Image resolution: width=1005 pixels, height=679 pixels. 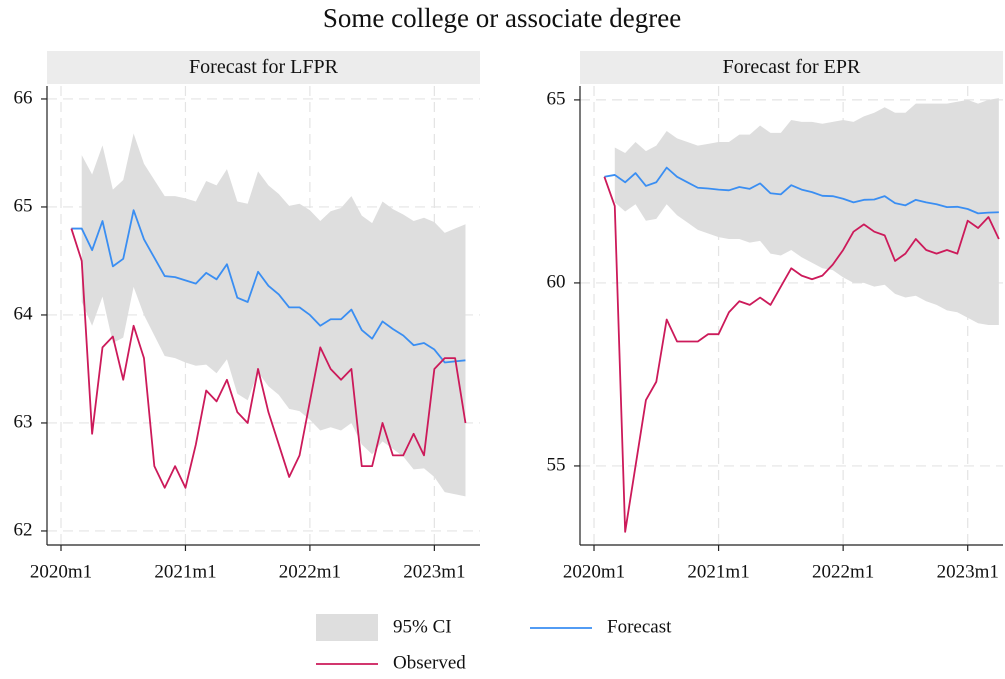 What do you see at coordinates (429, 662) in the screenshot?
I see `legend-label: Observed` at bounding box center [429, 662].